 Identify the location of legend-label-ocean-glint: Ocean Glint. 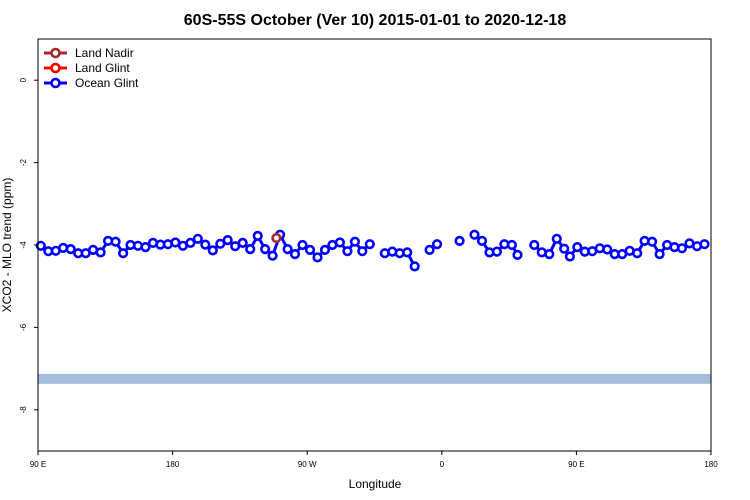
(107, 83).